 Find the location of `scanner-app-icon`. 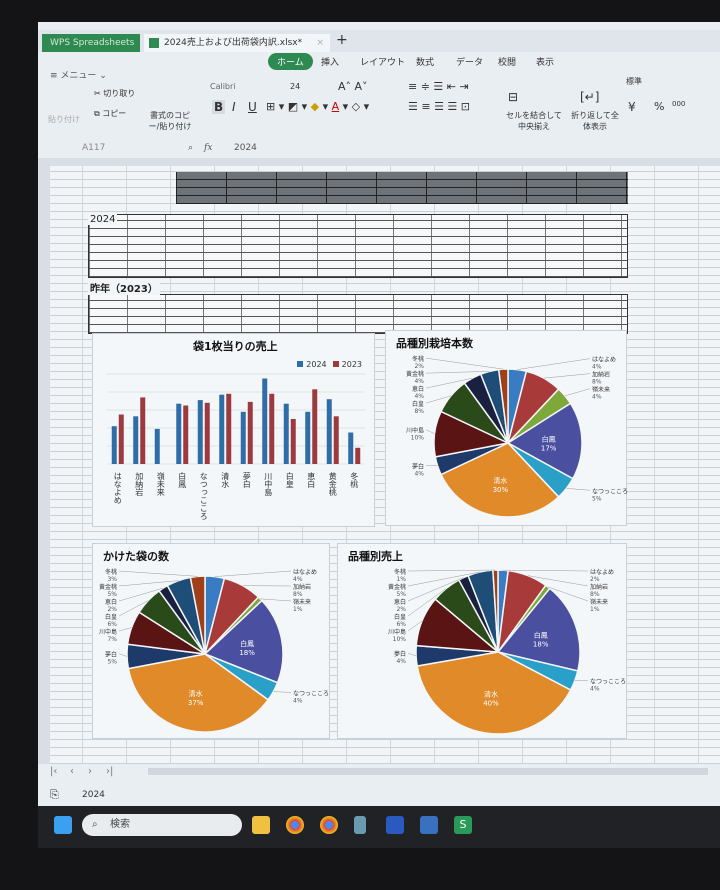

scanner-app-icon is located at coordinates (395, 825).